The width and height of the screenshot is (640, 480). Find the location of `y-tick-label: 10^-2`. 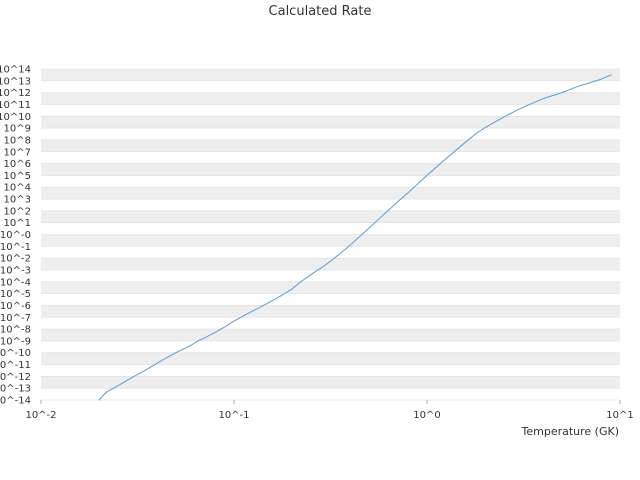

y-tick-label: 10^-2 is located at coordinates (15, 259).